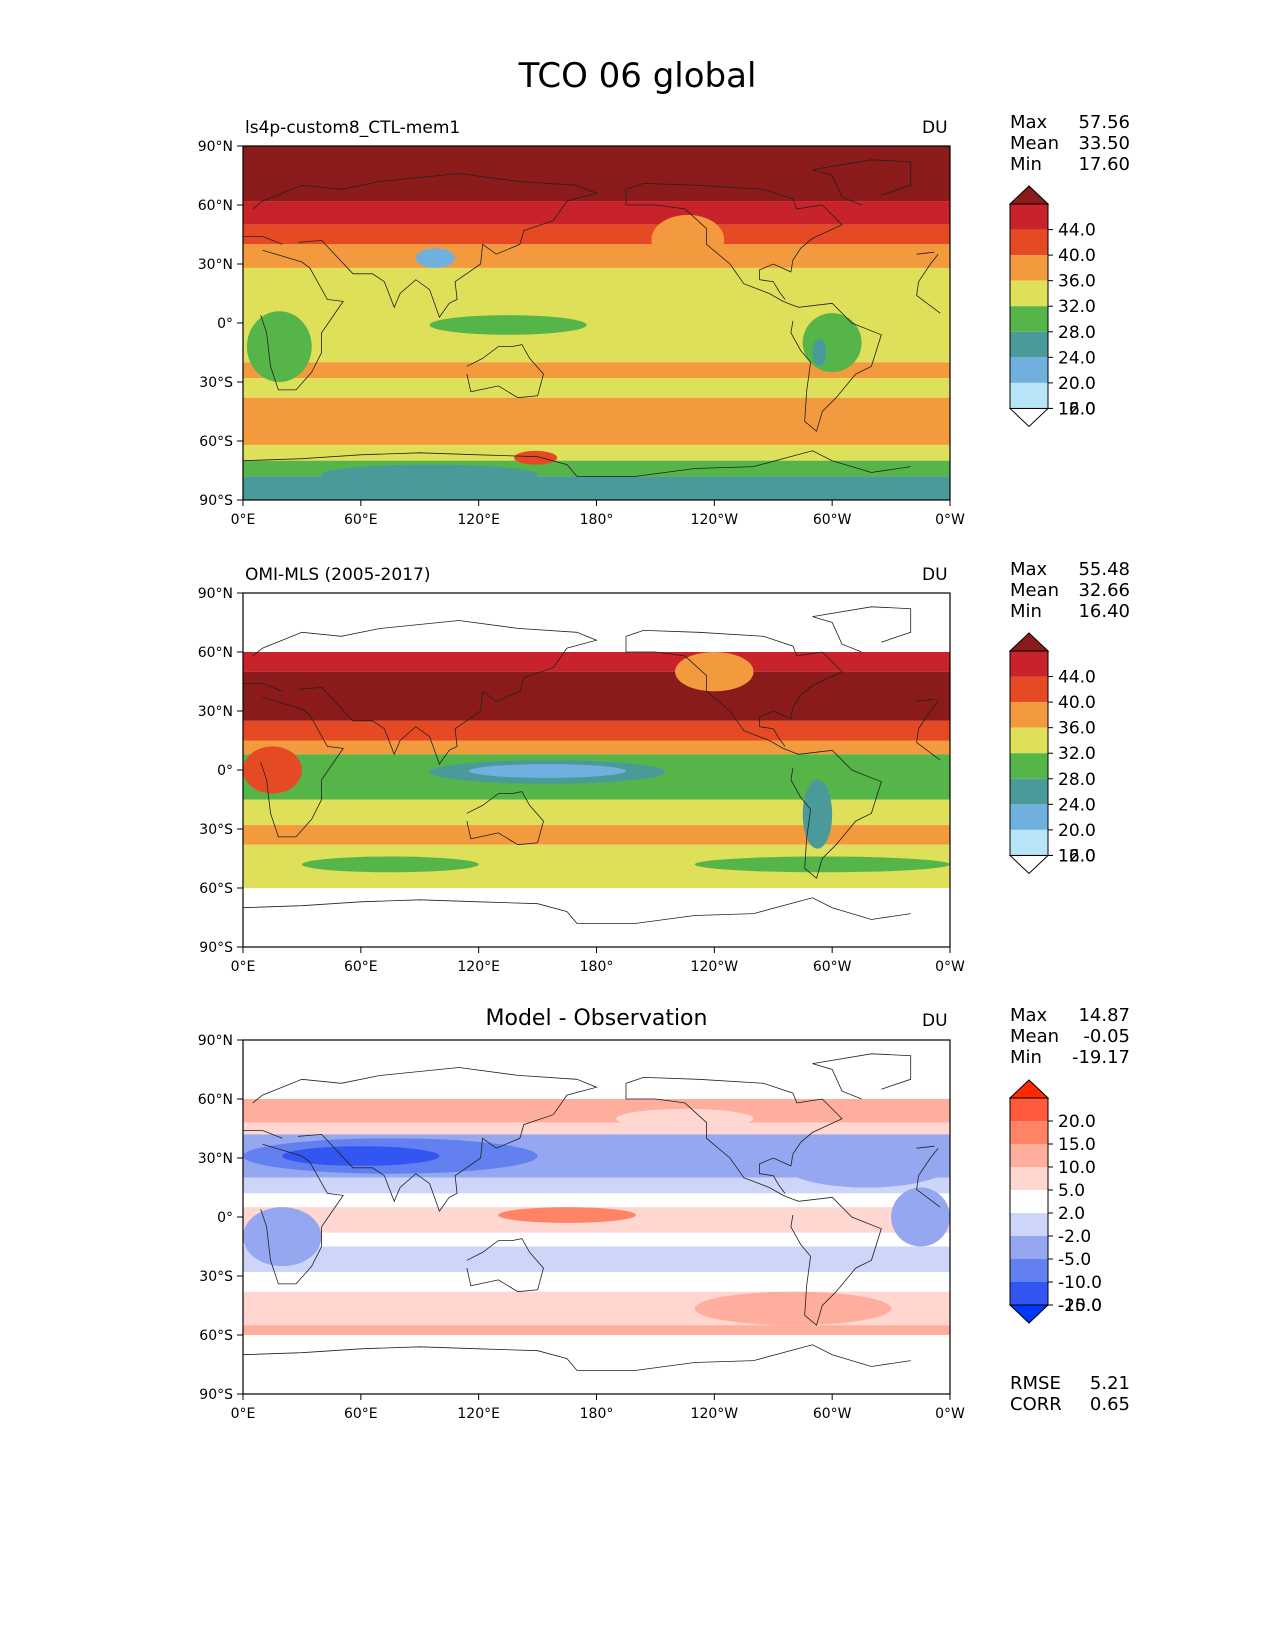 This screenshot has width=1275, height=1650. What do you see at coordinates (1071, 1191) in the screenshot?
I see `colorbar-tick-label: 5.0` at bounding box center [1071, 1191].